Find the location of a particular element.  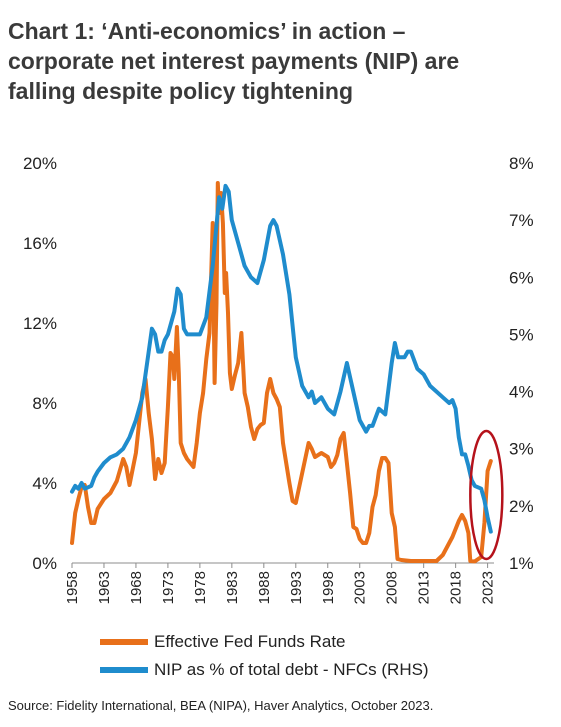

right-tick-label: 5% is located at coordinates (521, 334).